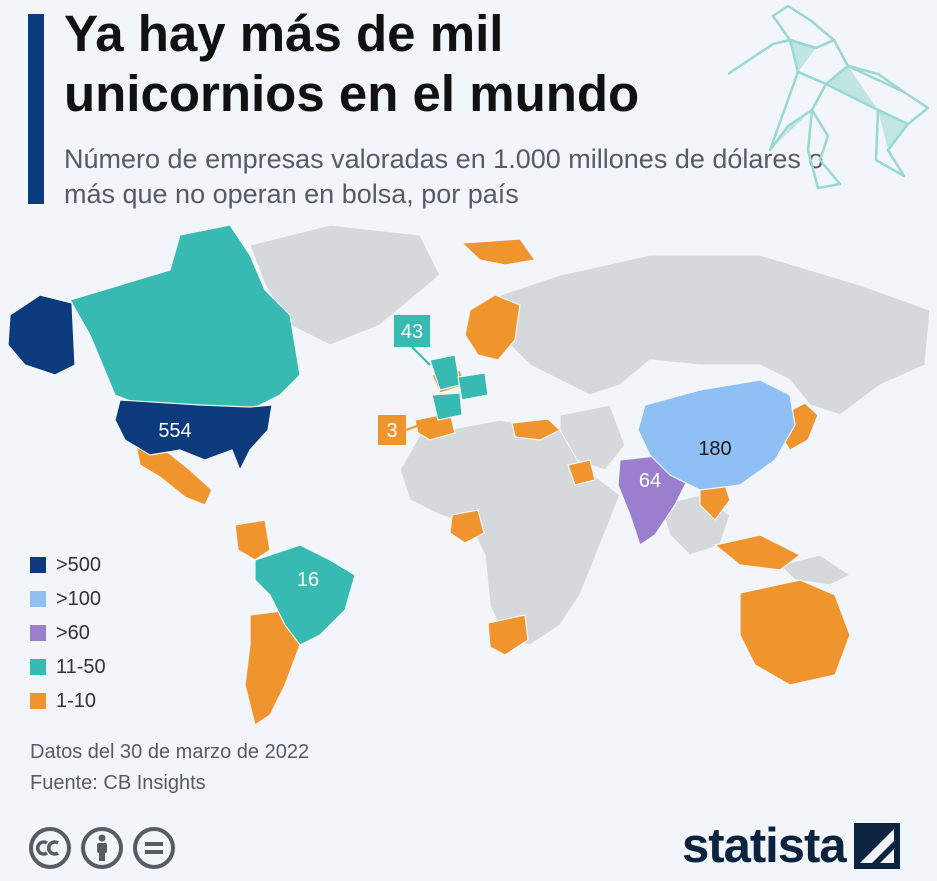  I want to click on legend-label: >100, so click(79, 598).